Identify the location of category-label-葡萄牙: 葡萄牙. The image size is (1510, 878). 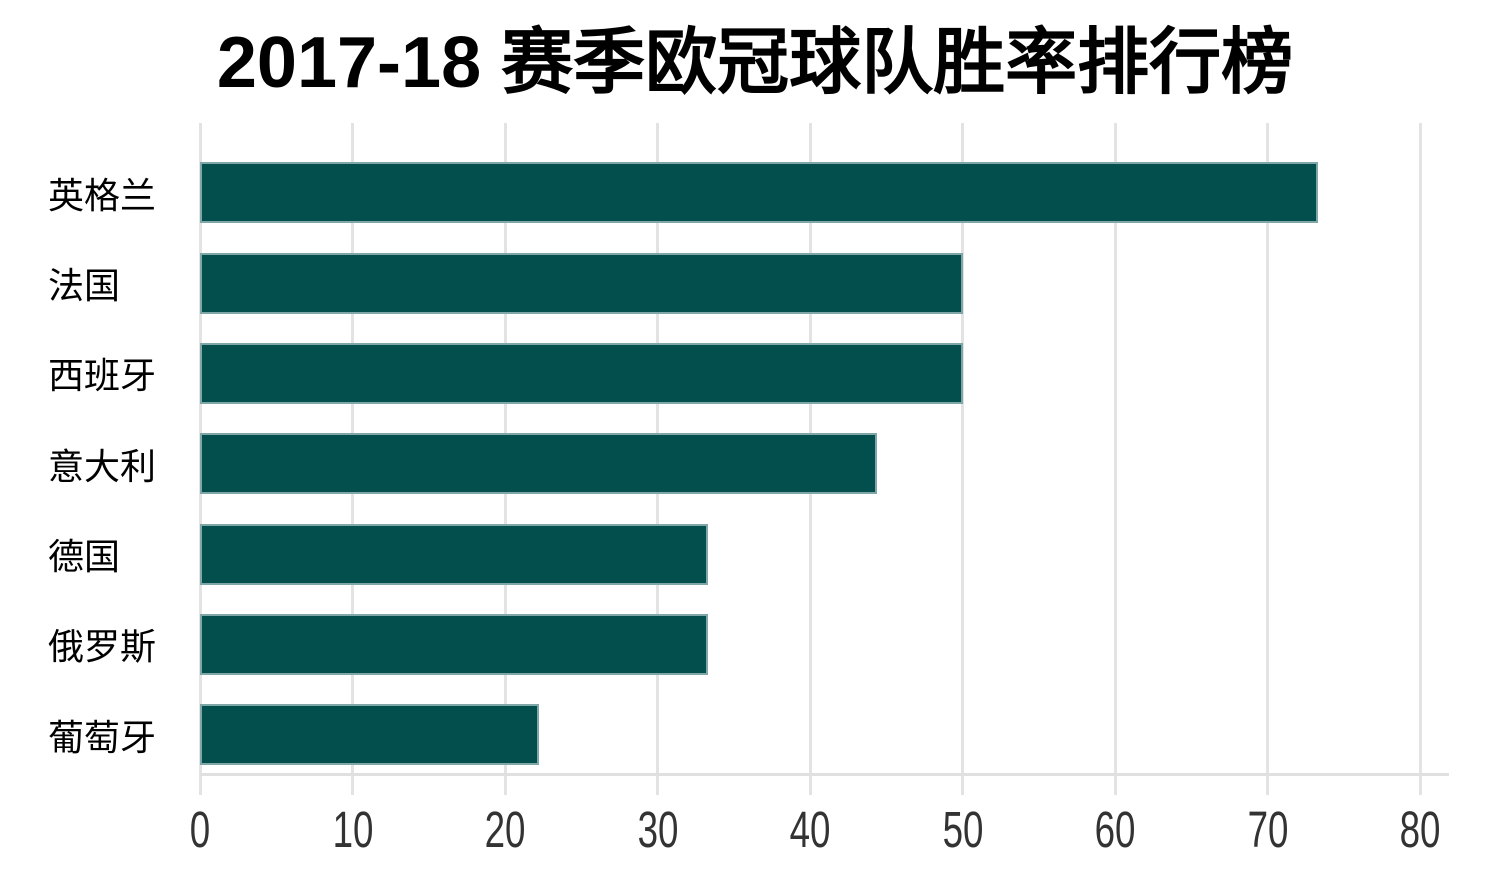
(102, 737).